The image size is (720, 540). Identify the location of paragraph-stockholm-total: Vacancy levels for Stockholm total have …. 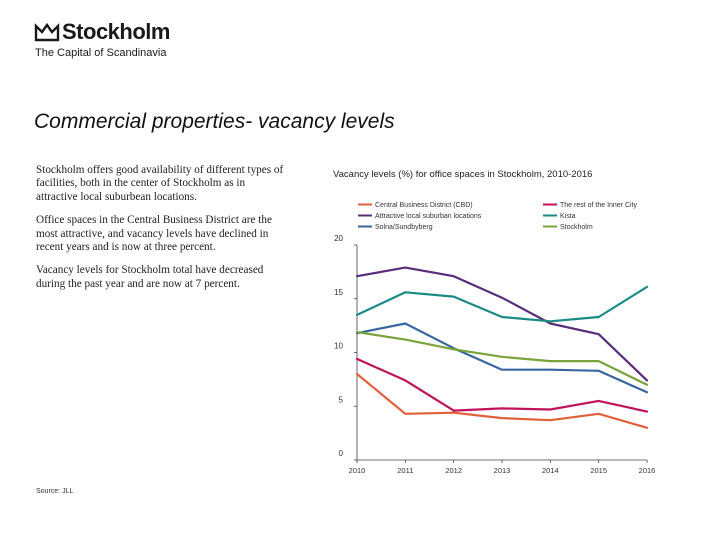
(150, 277).